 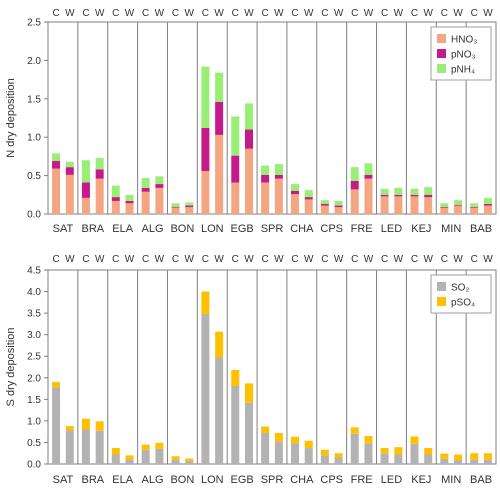 I want to click on bar-so2-bra-w, so click(x=99, y=447).